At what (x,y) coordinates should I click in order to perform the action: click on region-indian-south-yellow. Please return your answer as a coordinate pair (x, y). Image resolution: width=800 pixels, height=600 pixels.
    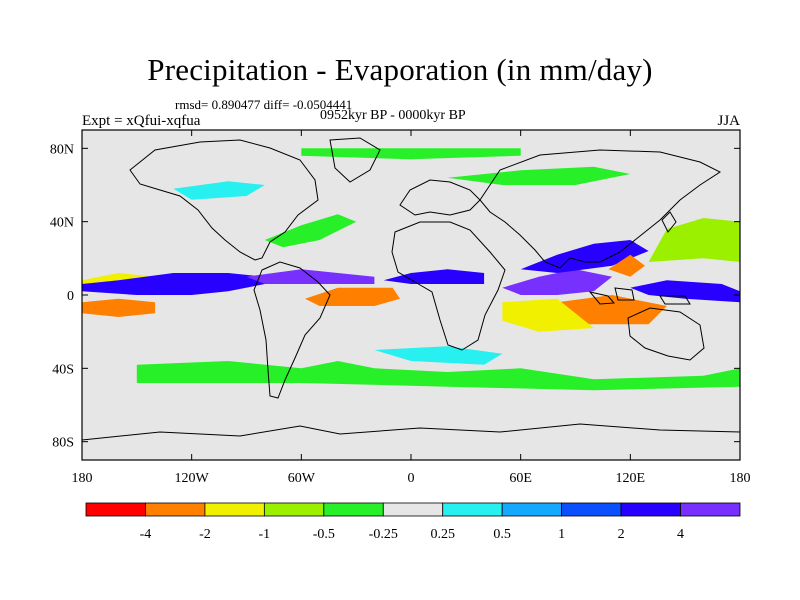
    Looking at the image, I should click on (548, 315).